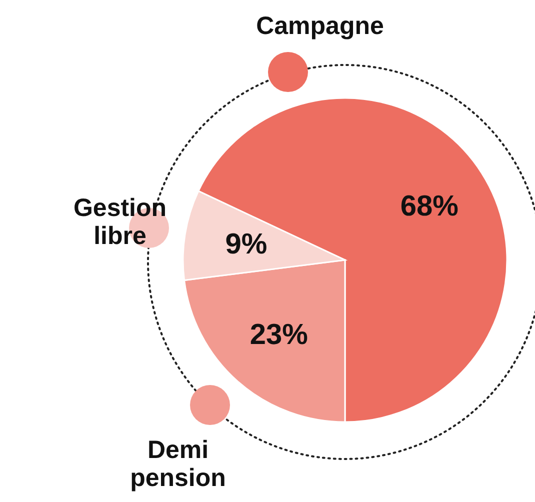  I want to click on data-label: 68%, so click(429, 206).